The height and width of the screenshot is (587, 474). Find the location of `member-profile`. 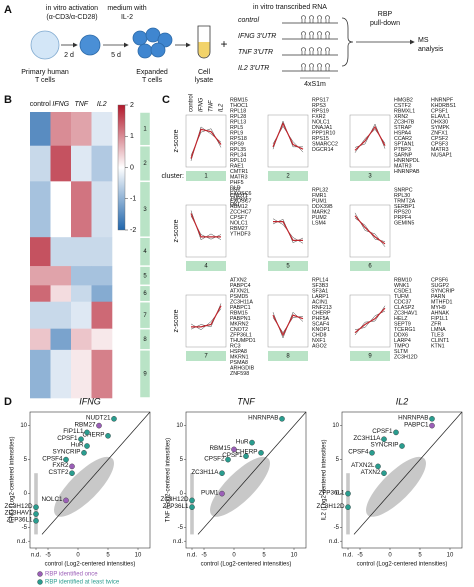

member-profile is located at coordinates (370, 320).